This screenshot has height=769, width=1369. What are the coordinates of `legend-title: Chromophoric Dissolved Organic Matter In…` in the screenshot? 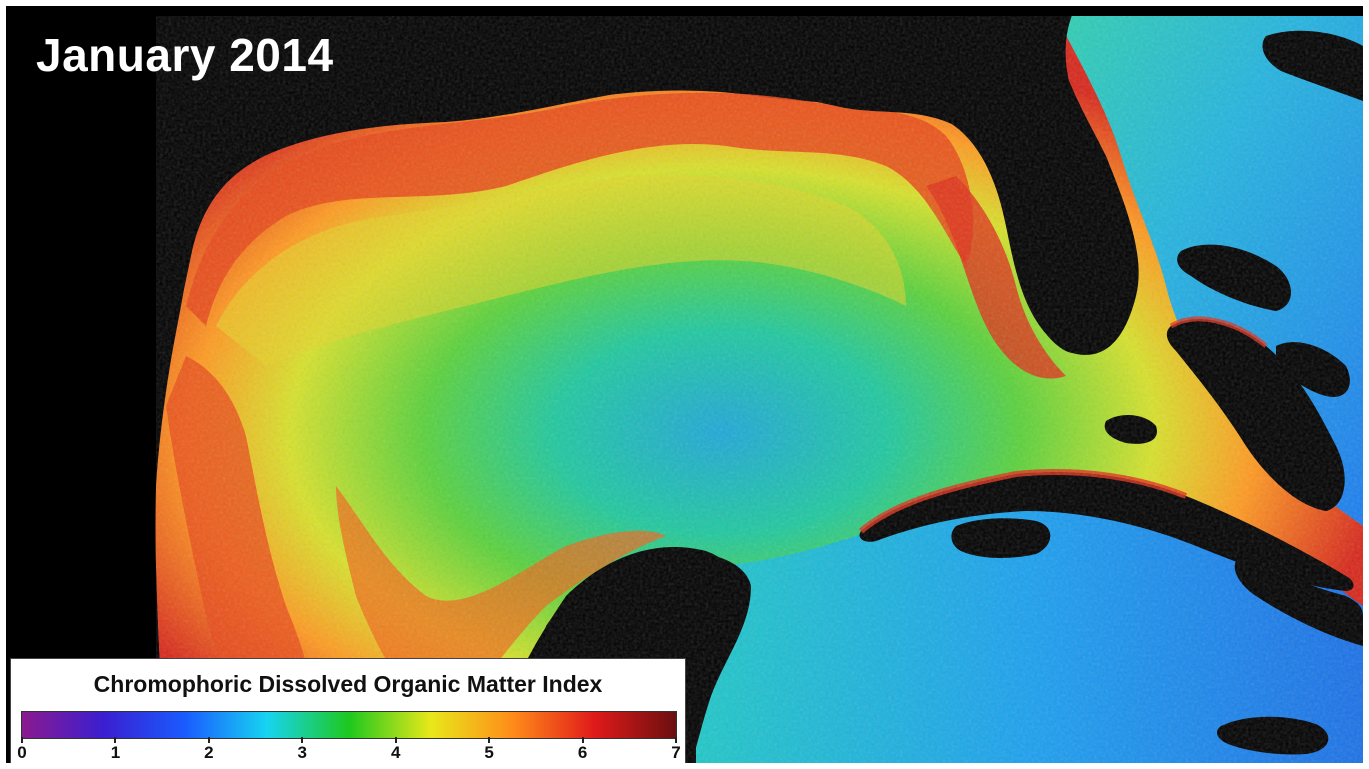 It's located at (348, 684).